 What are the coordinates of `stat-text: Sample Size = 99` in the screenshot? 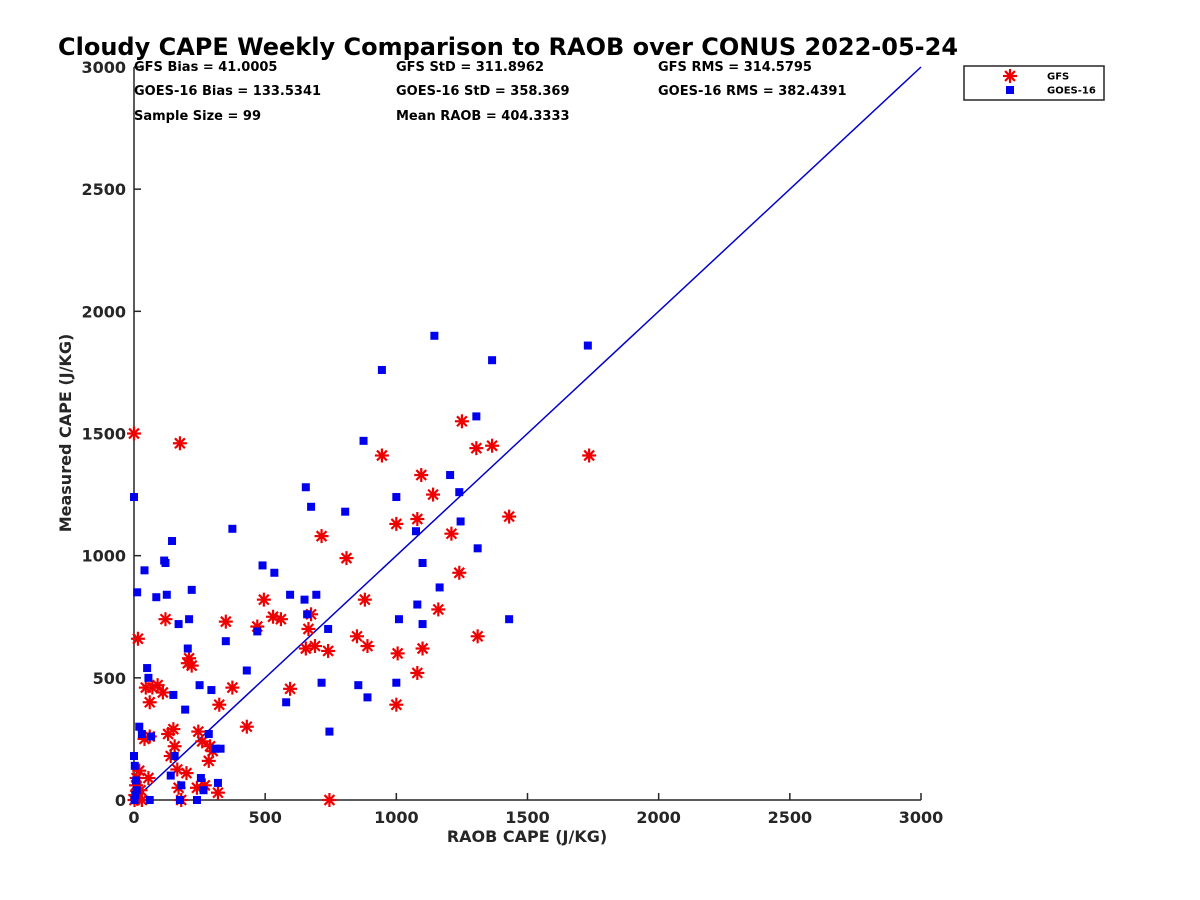 It's located at (197, 116).